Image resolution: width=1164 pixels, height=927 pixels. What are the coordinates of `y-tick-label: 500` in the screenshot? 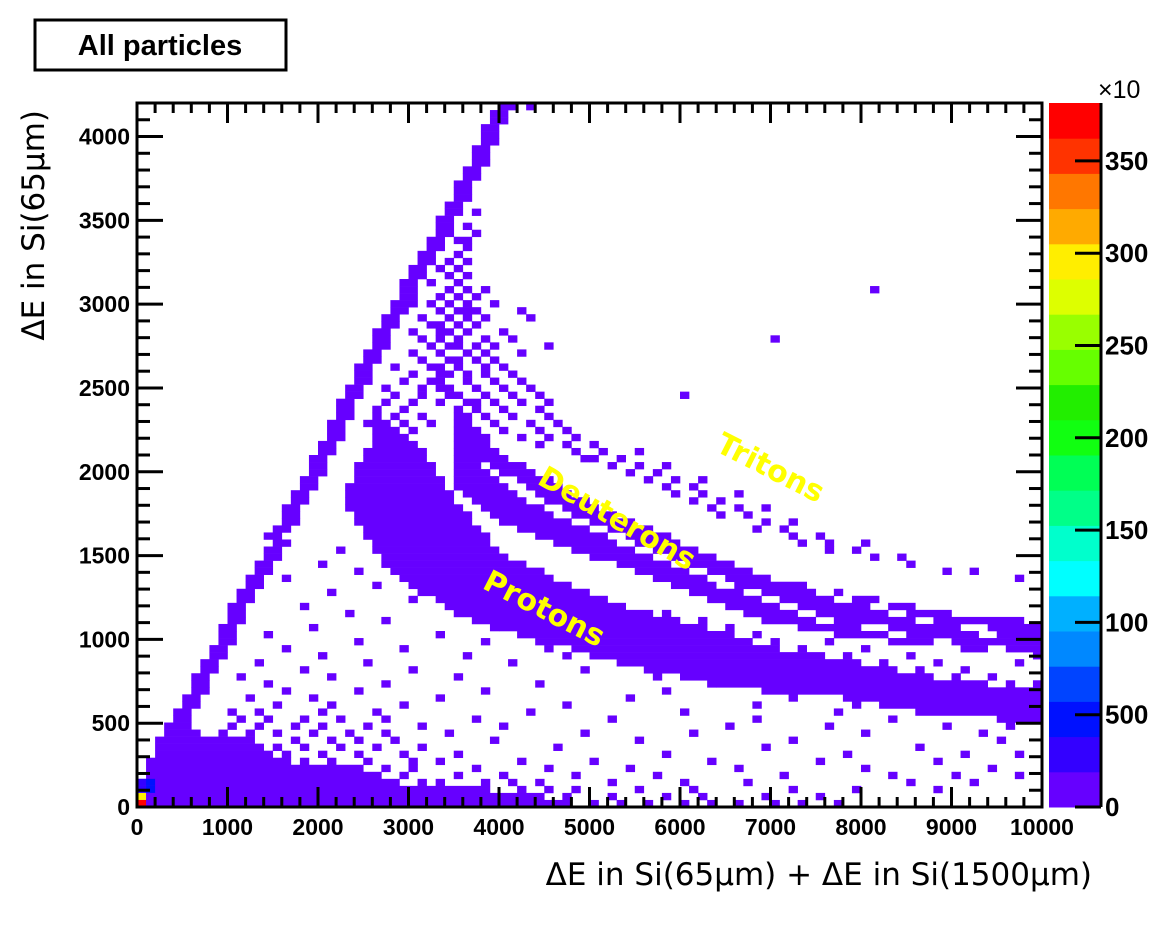 It's located at (111, 723).